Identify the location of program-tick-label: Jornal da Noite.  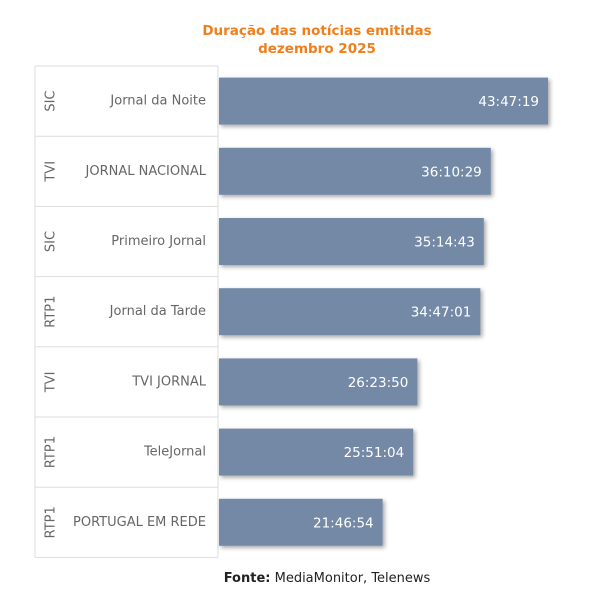
(157, 101).